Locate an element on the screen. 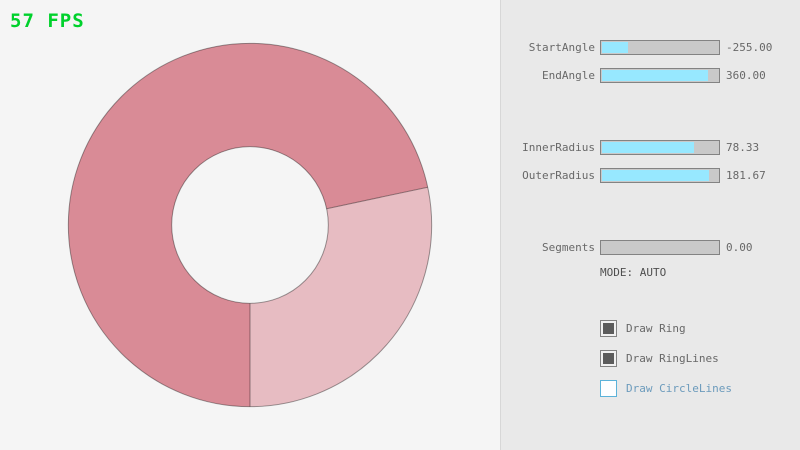 This screenshot has width=800, height=450. slider-row: InnerRadius 78.33 is located at coordinates (400, 147).